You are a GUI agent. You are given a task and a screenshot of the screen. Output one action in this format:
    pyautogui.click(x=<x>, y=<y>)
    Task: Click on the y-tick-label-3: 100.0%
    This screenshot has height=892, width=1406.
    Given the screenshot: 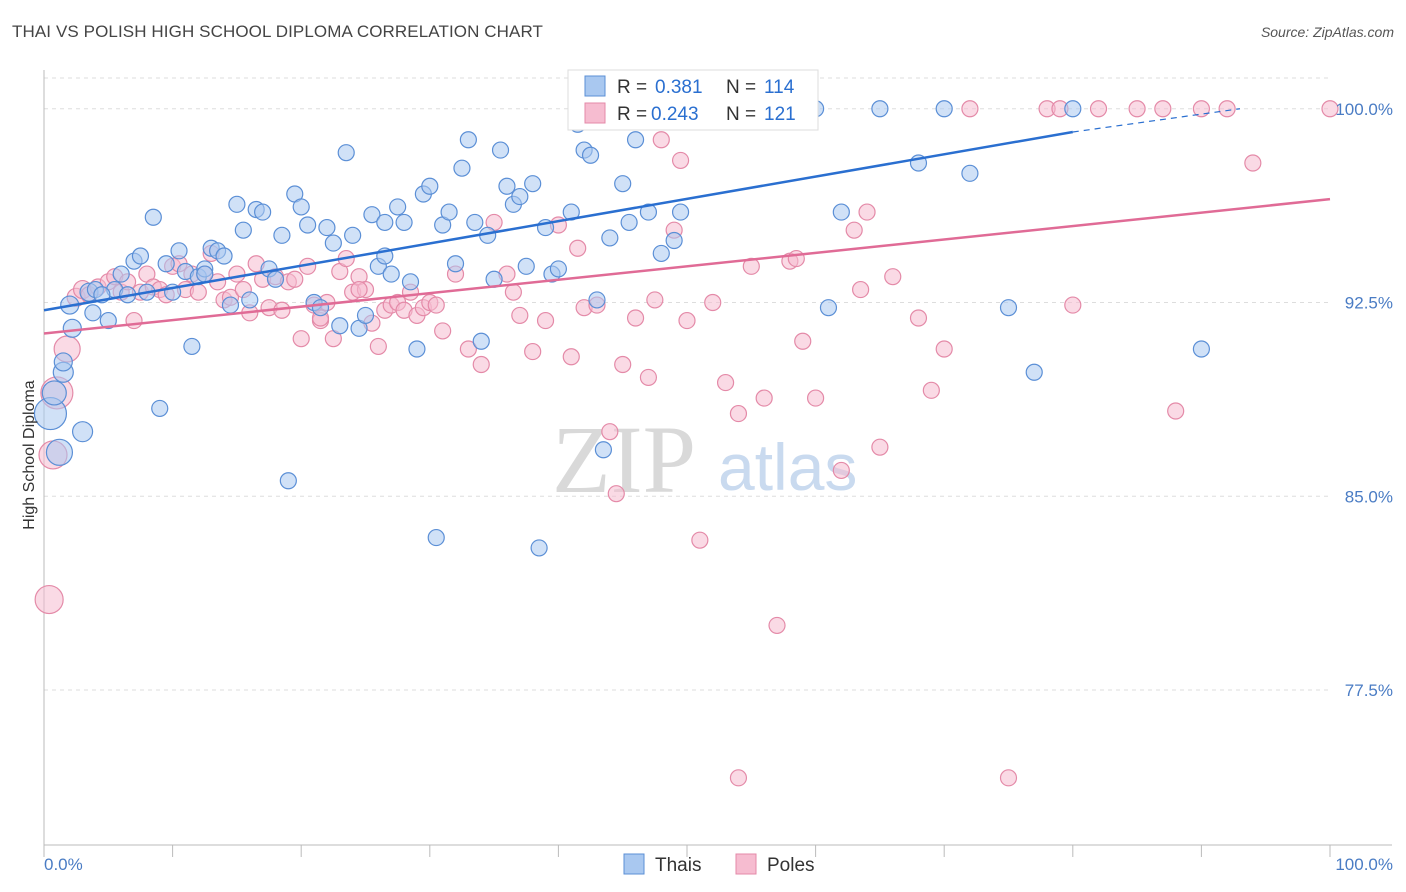 What is the action you would take?
    pyautogui.click(x=1364, y=109)
    